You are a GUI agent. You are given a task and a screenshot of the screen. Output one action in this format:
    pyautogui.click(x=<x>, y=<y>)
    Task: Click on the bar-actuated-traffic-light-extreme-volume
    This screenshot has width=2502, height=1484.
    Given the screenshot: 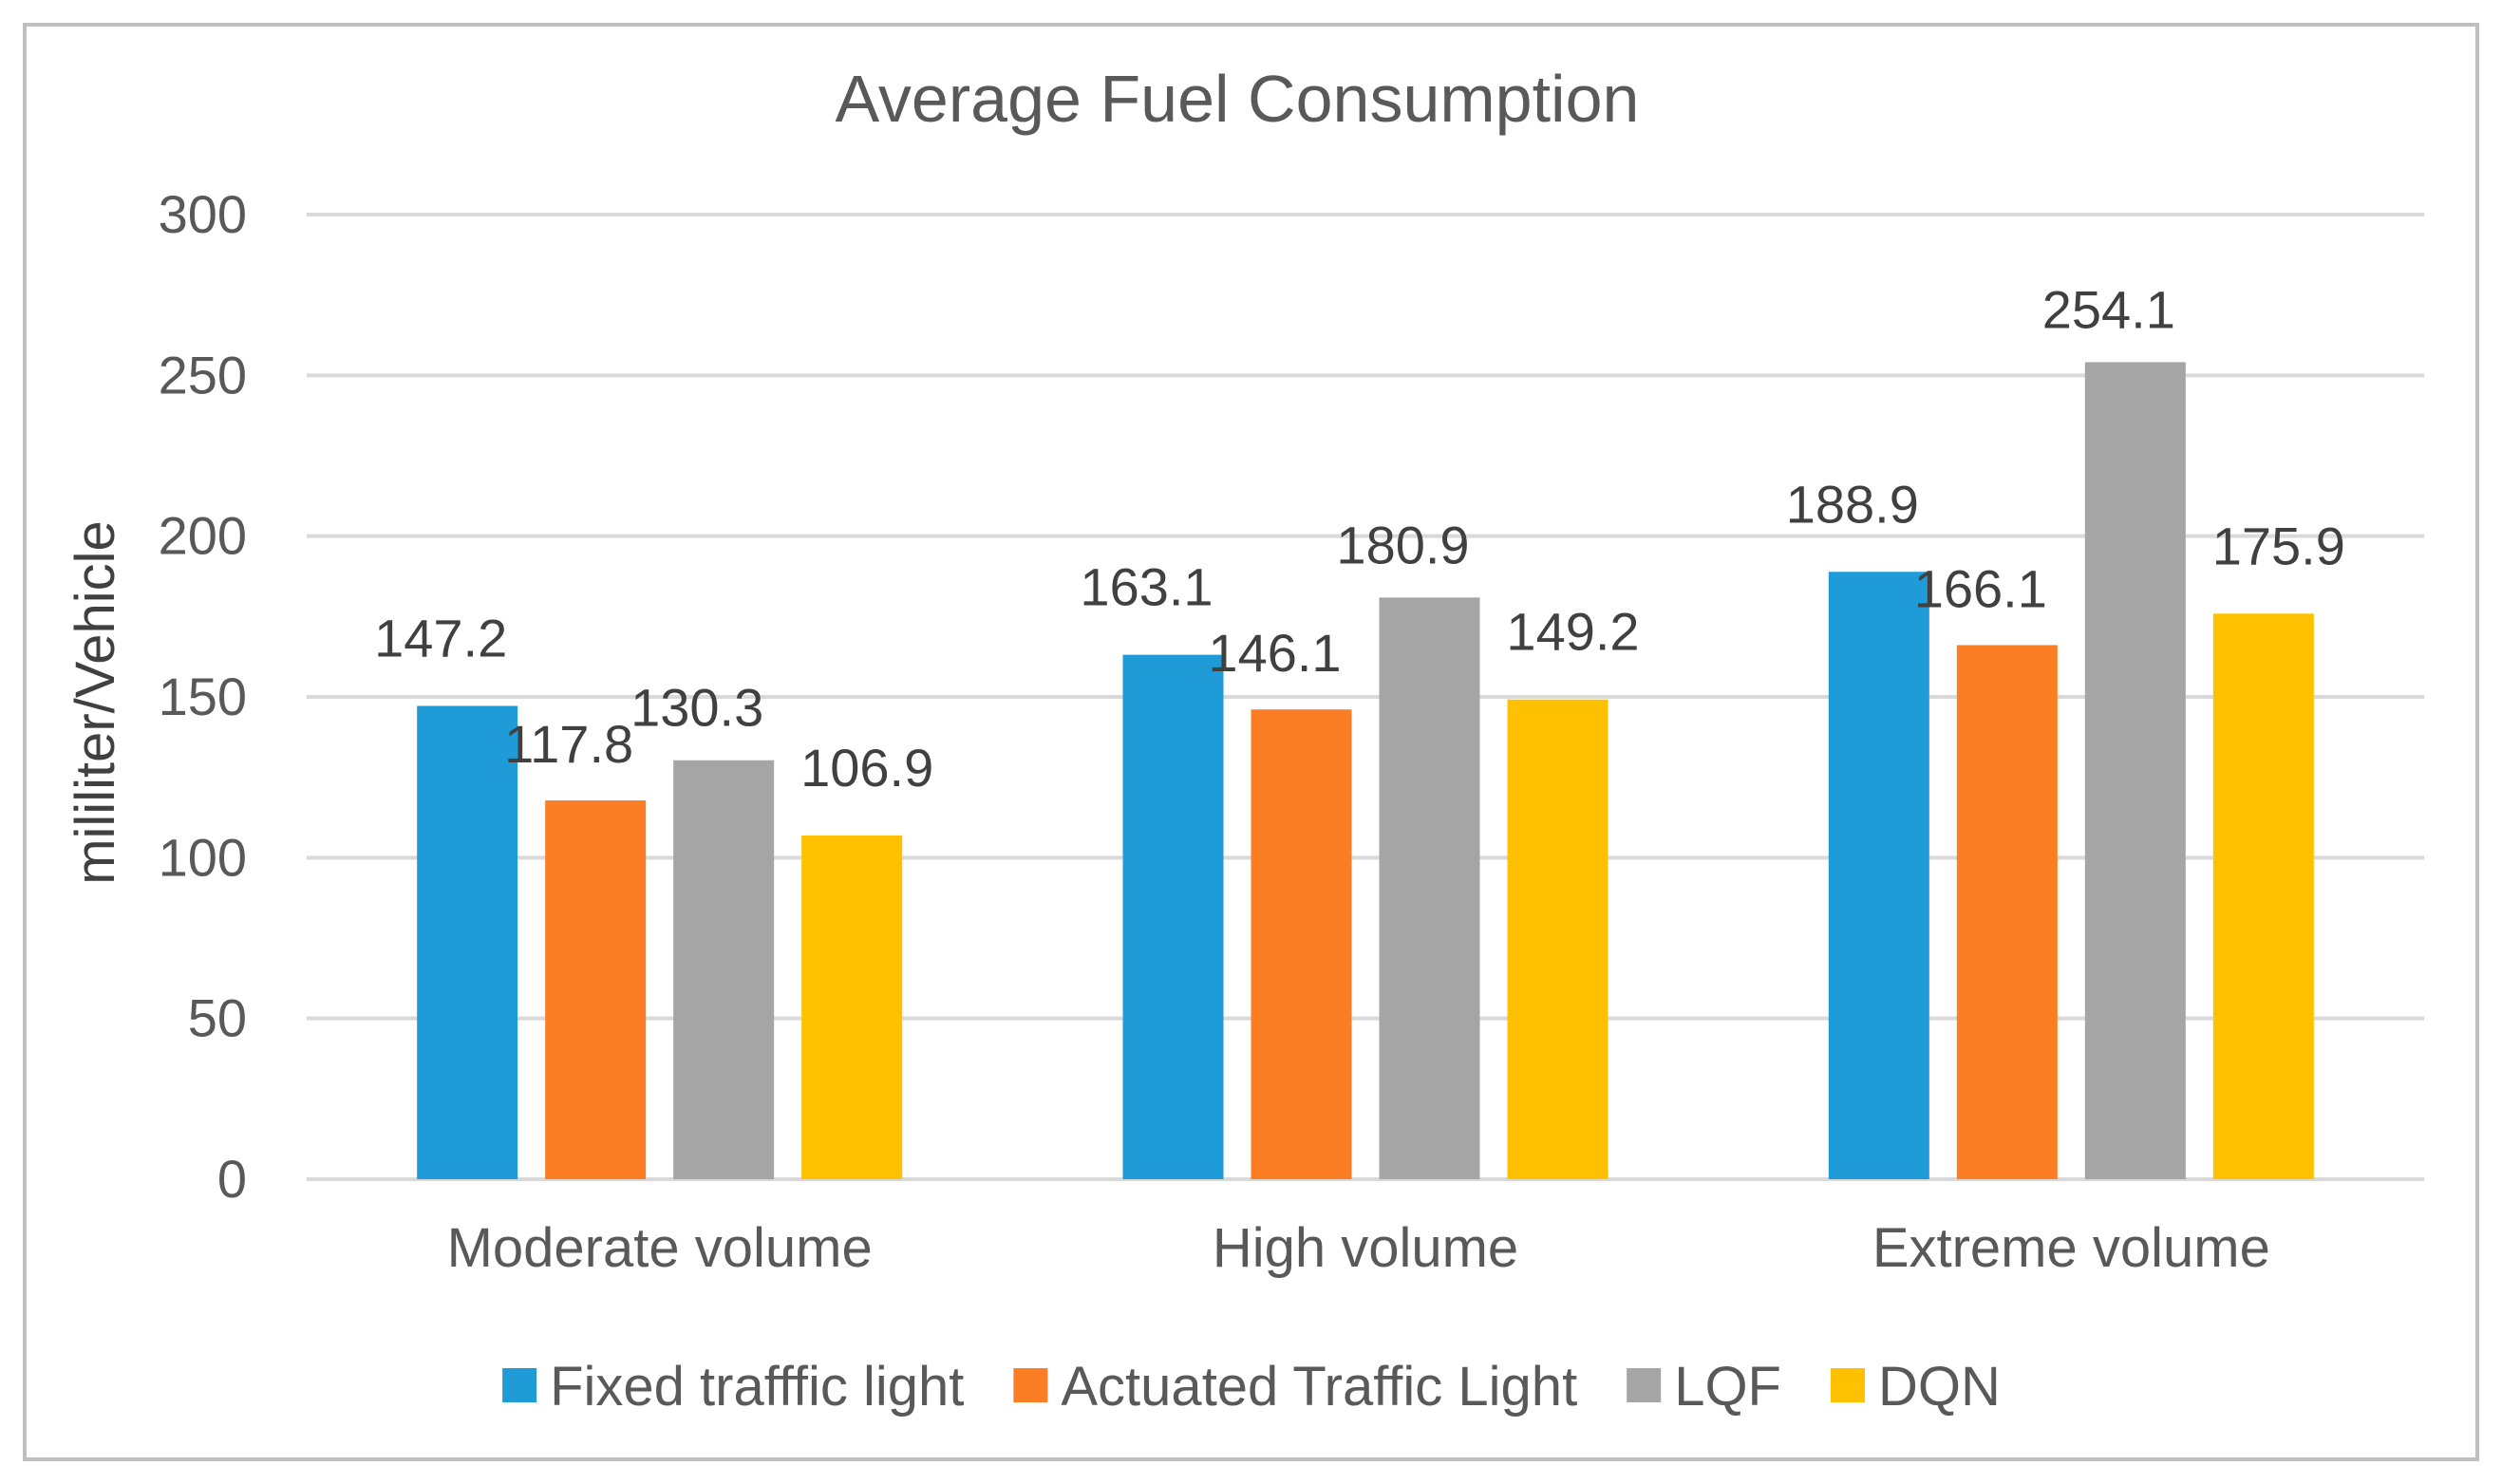 What is the action you would take?
    pyautogui.click(x=2007, y=912)
    